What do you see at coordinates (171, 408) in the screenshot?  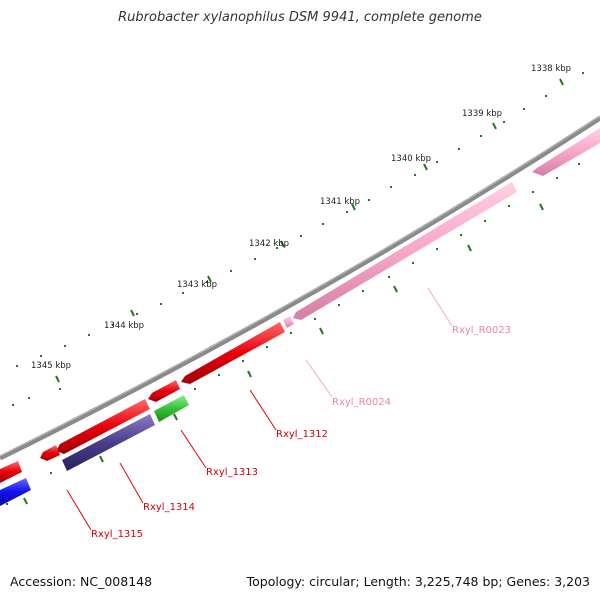 I see `gene-rxyl-1313-feature` at bounding box center [171, 408].